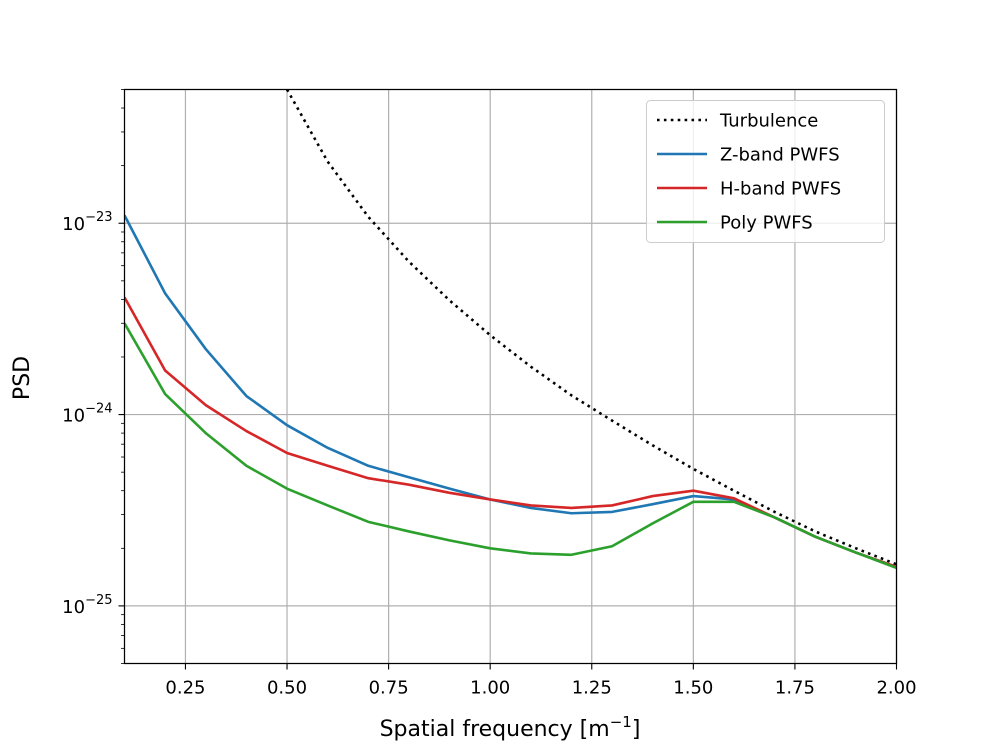 The height and width of the screenshot is (747, 996). Describe the element at coordinates (621, 722) in the screenshot. I see `x-axis-label-superscript: −1` at that location.